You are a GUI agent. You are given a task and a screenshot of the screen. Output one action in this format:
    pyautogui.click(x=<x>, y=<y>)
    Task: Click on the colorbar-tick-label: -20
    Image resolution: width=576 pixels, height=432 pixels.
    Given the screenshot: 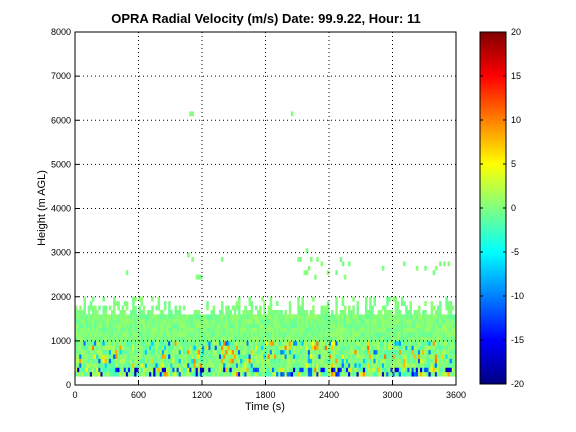 What is the action you would take?
    pyautogui.click(x=517, y=384)
    